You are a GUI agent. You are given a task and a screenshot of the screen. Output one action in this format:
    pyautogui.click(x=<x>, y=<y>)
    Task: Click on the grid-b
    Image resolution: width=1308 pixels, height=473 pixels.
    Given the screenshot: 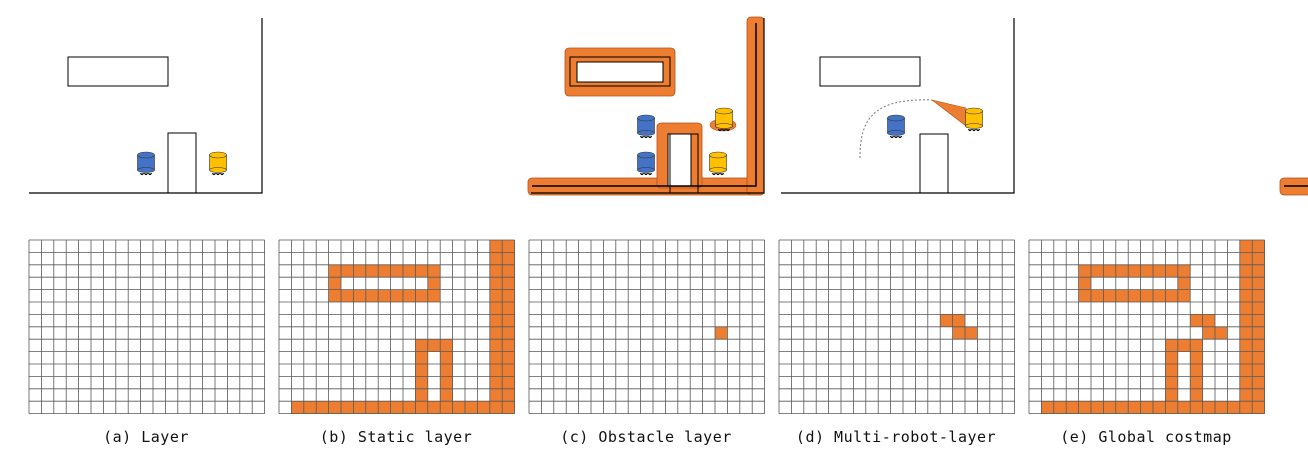 What is the action you would take?
    pyautogui.click(x=397, y=327)
    